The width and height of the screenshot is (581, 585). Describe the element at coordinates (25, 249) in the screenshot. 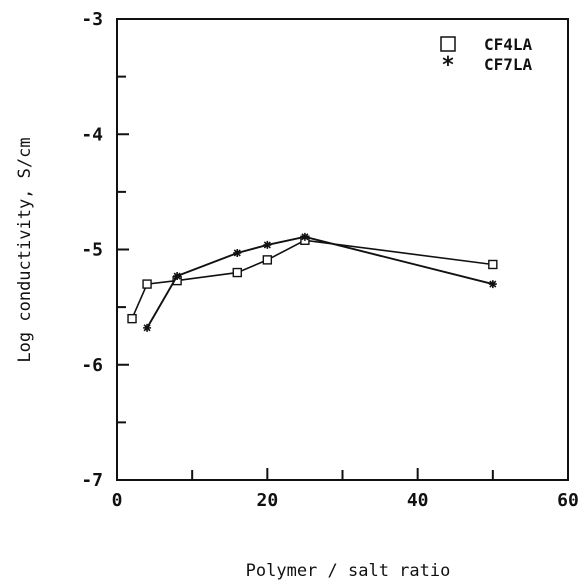

I see `y-axis-label: Log conductivity, S/cm` at that location.